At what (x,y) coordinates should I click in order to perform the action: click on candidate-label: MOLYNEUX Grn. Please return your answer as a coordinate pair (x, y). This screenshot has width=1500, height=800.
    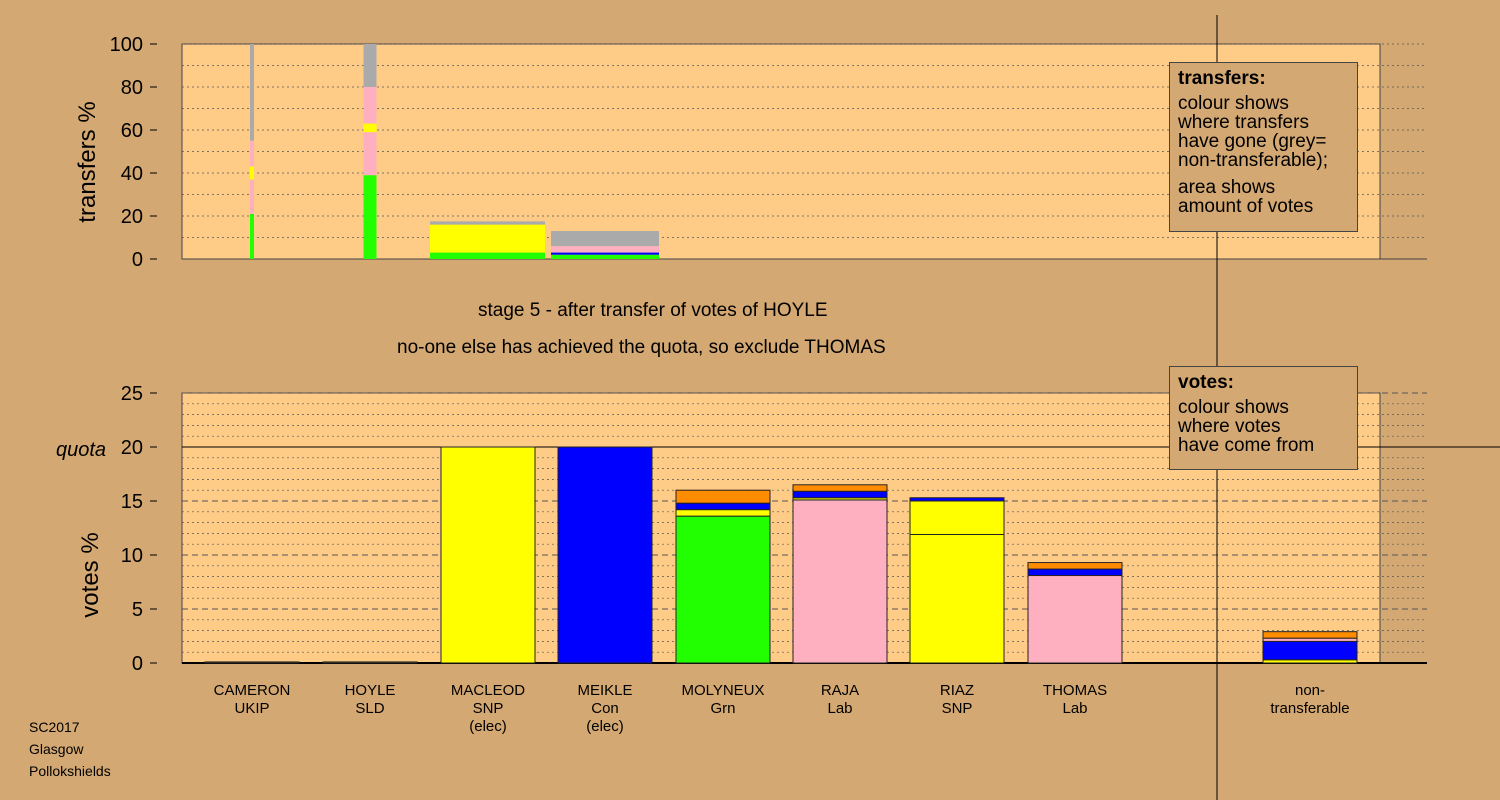
    Looking at the image, I should click on (723, 700).